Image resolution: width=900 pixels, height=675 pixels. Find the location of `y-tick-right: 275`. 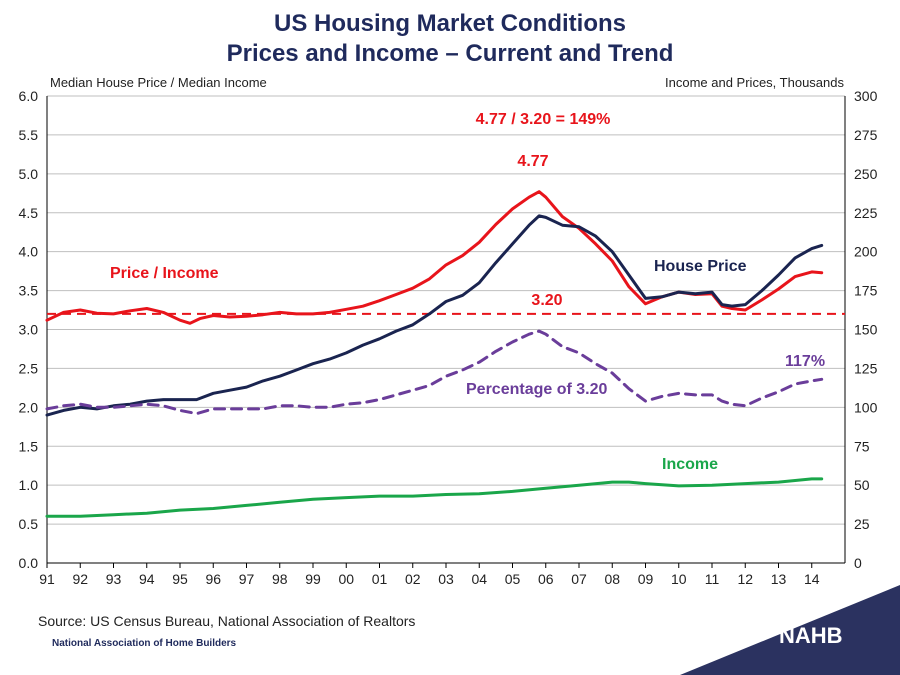

y-tick-right: 275 is located at coordinates (866, 135).